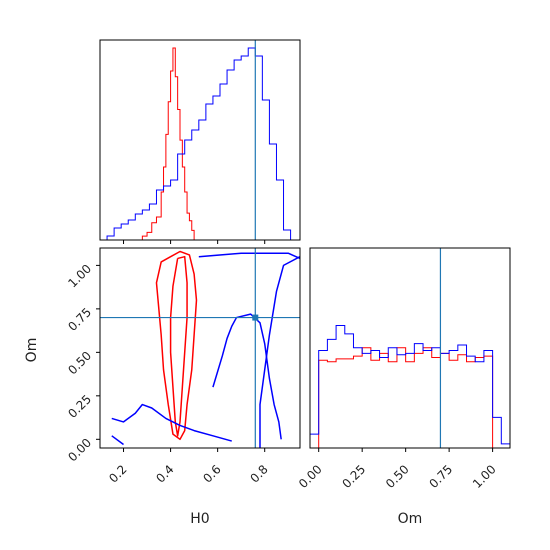 The width and height of the screenshot is (550, 550). Describe the element at coordinates (169, 144) in the screenshot. I see `h0-hist-series-red` at that location.